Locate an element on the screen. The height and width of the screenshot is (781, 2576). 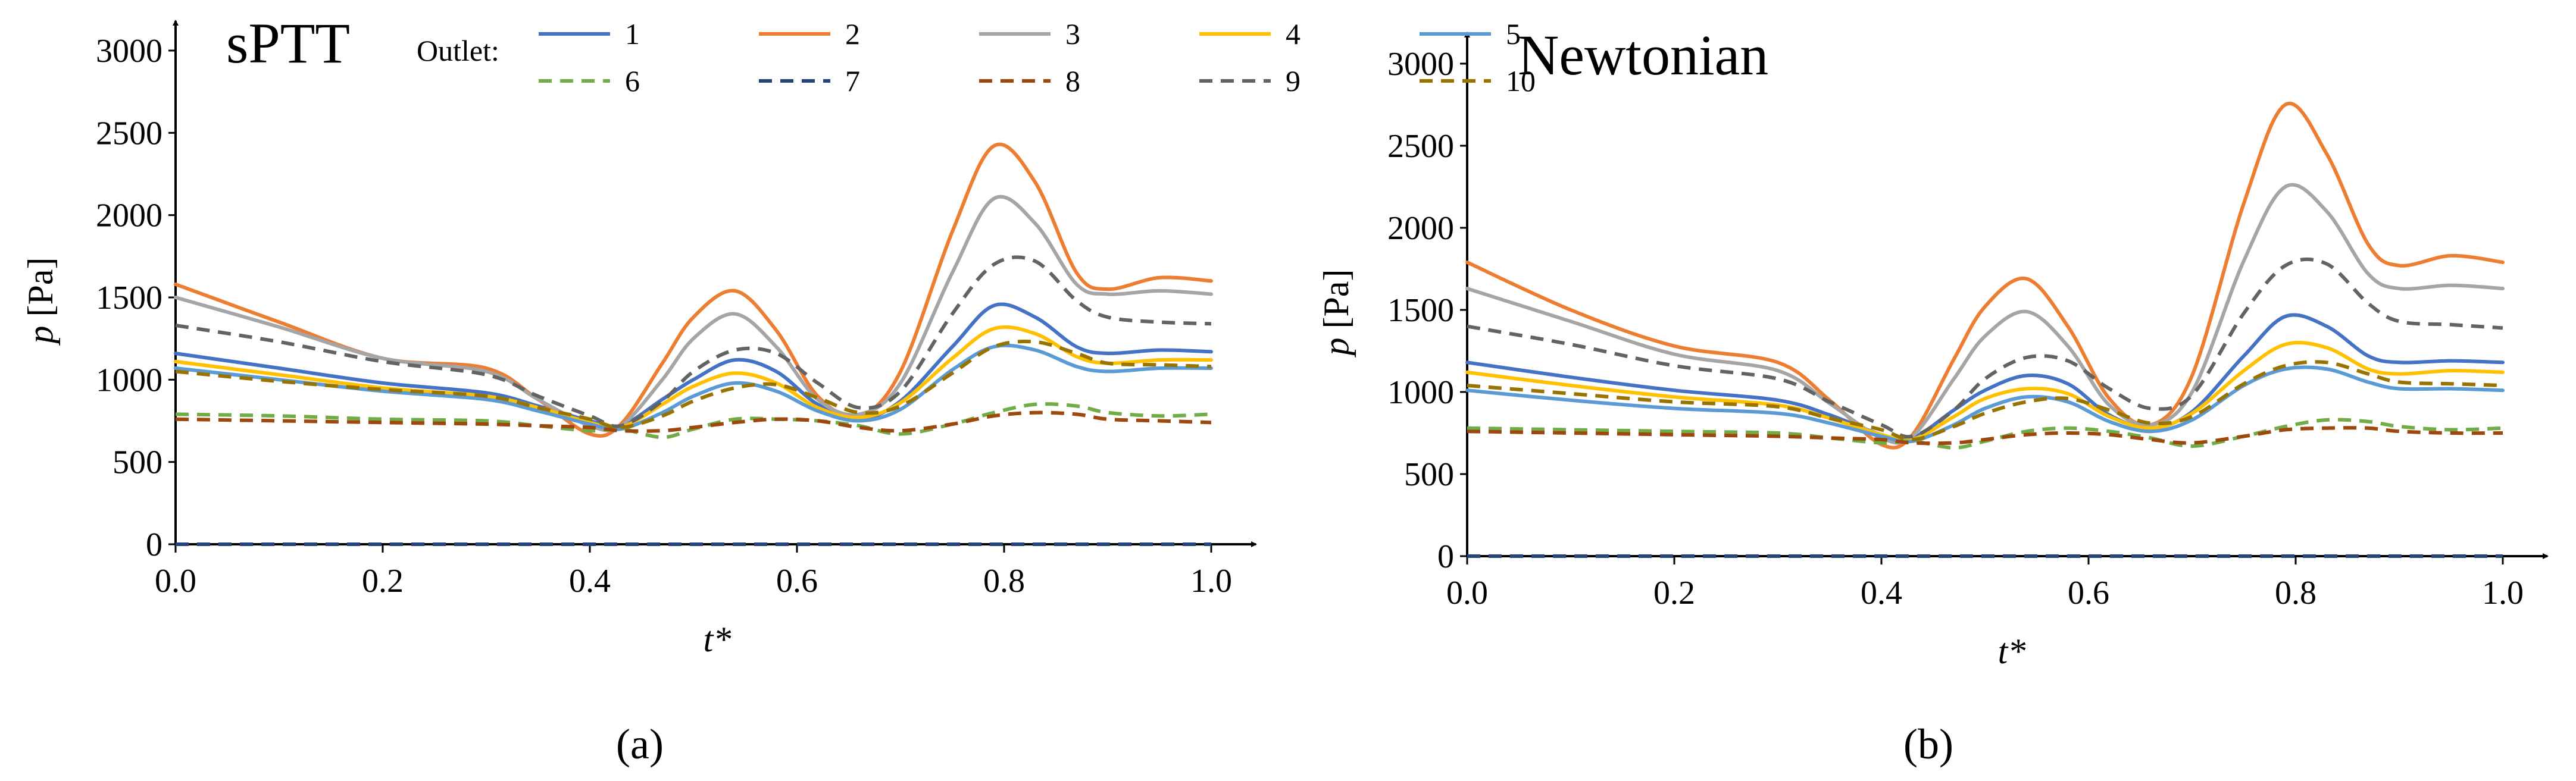
panel-b-x-tick-label: 0.6 is located at coordinates (2088, 593).